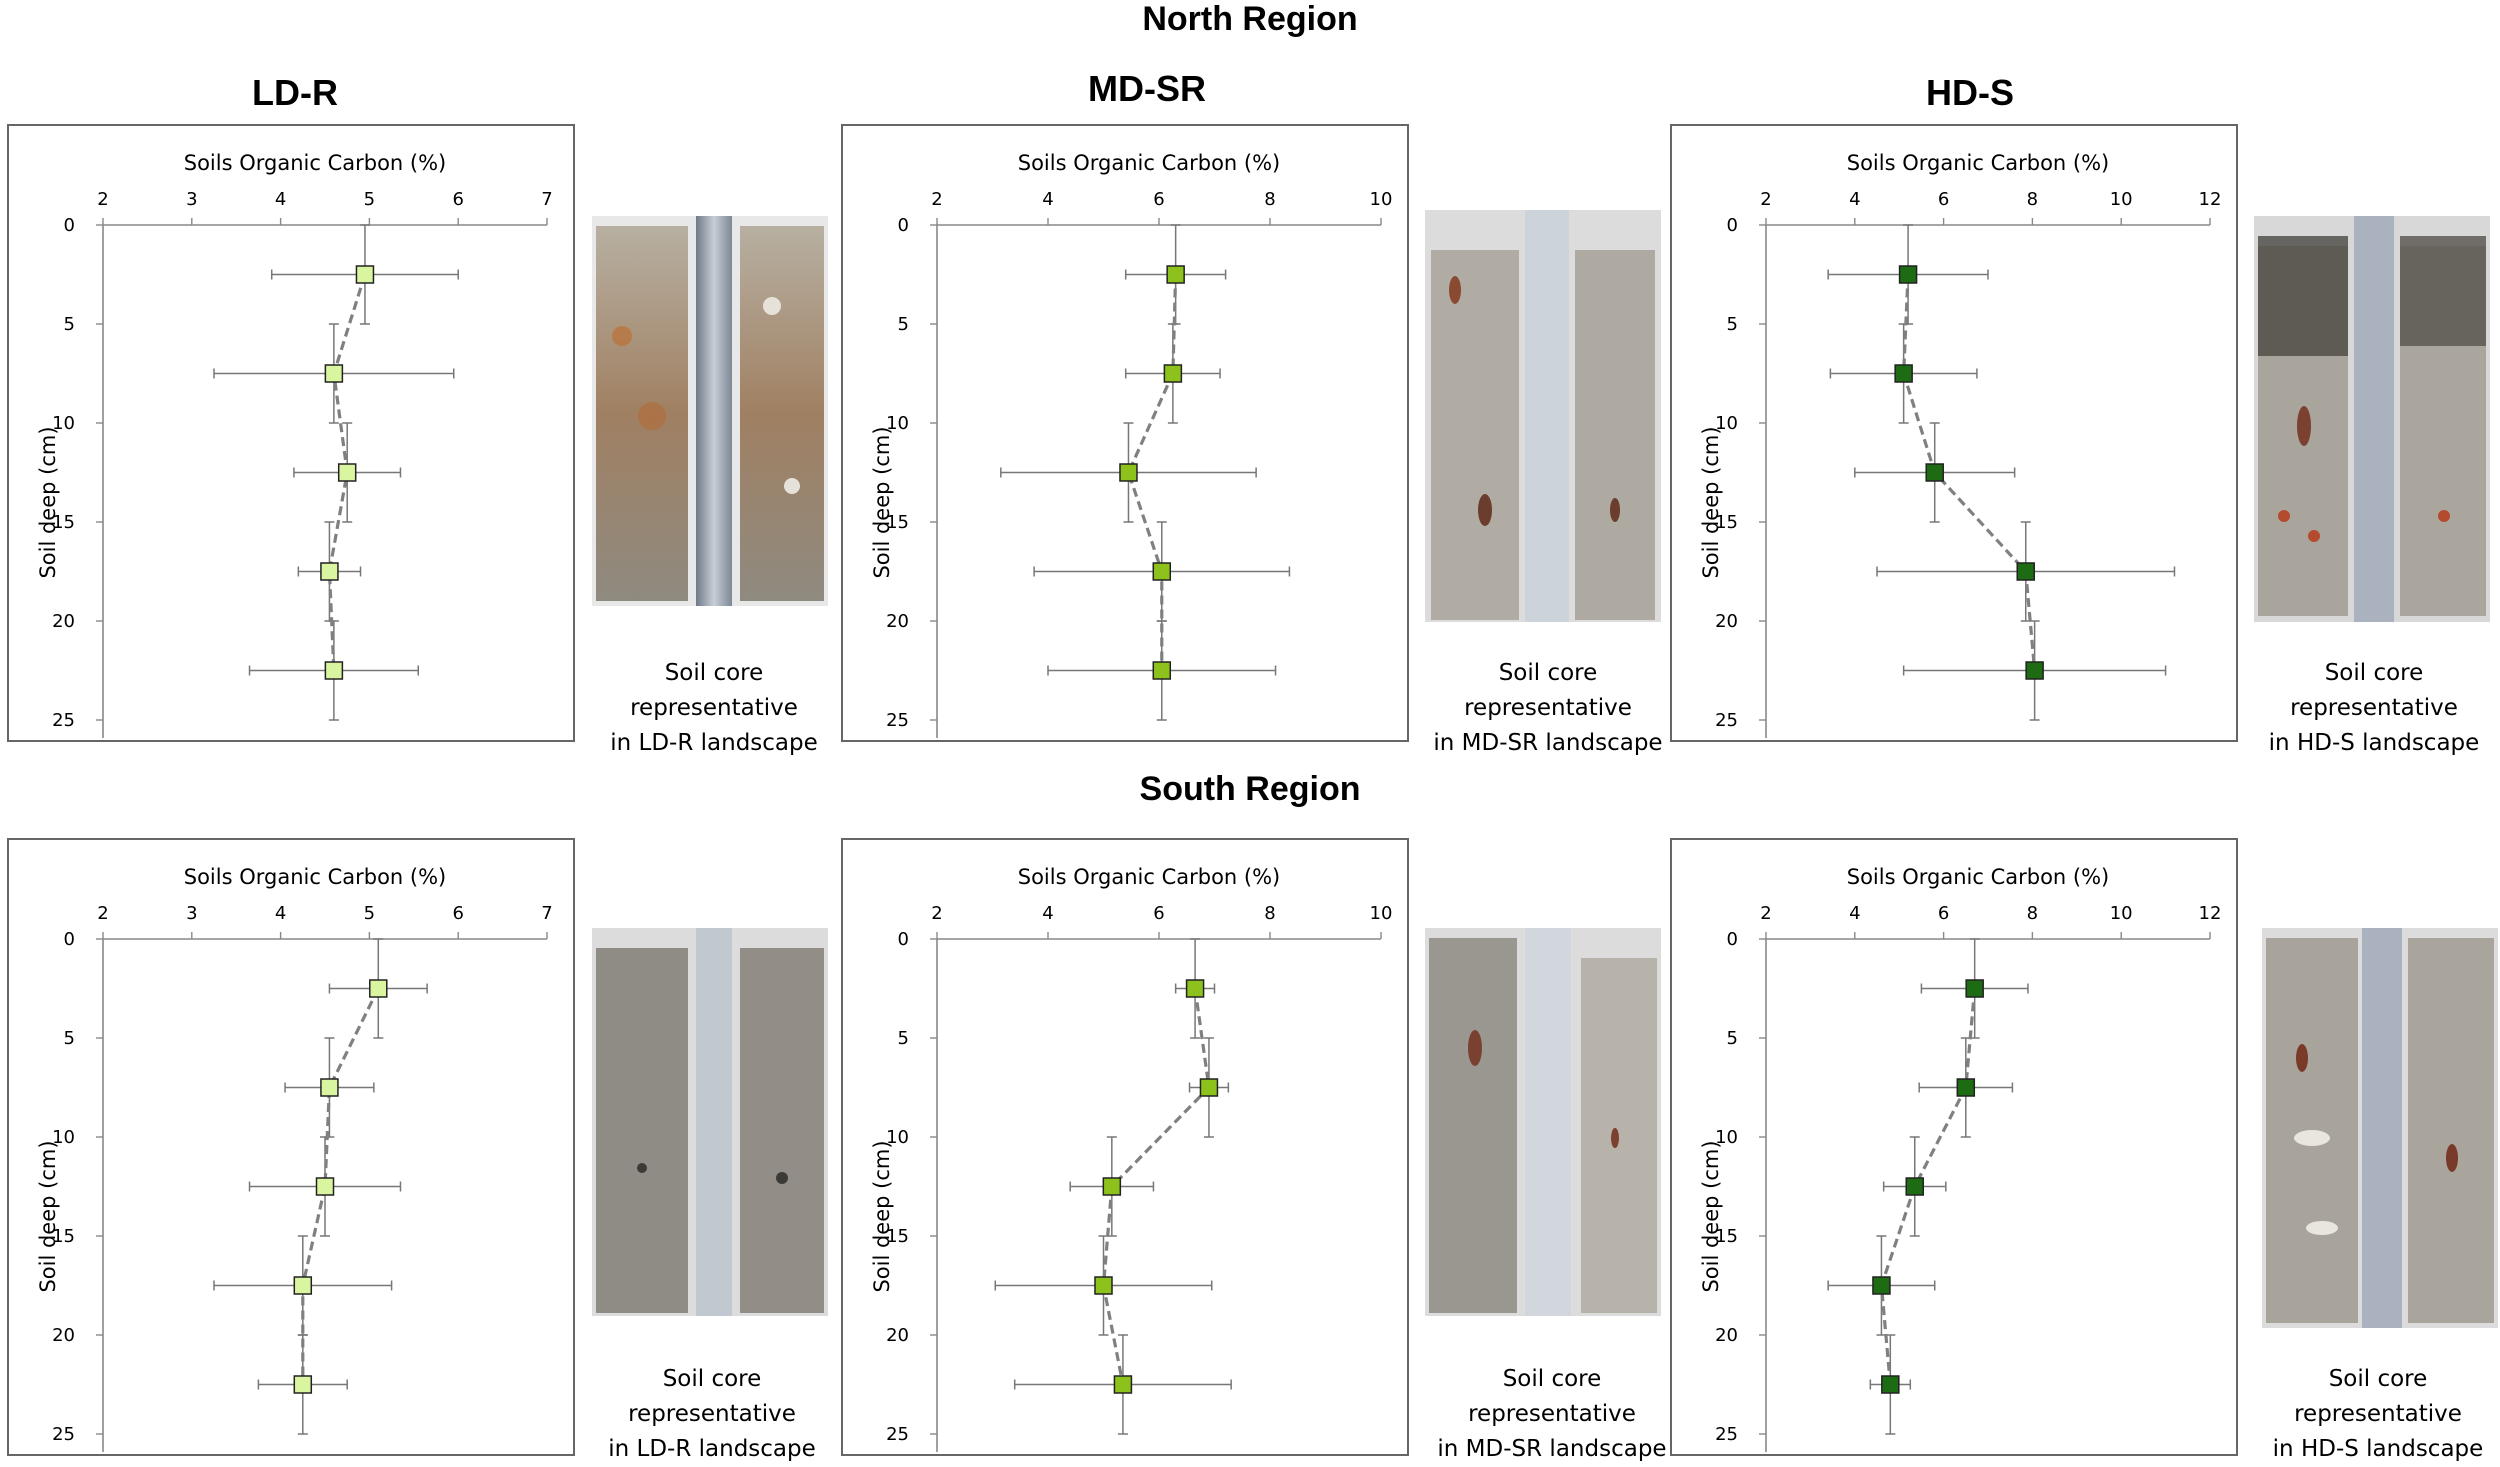  What do you see at coordinates (1047, 199) in the screenshot?
I see `north-md-sr-x-tick-label: 4` at bounding box center [1047, 199].